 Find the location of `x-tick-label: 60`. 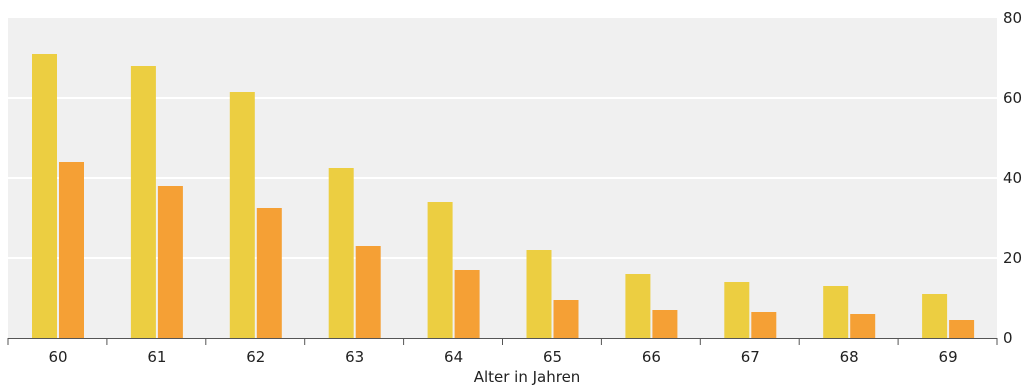

x-tick-label: 60 is located at coordinates (57, 357).